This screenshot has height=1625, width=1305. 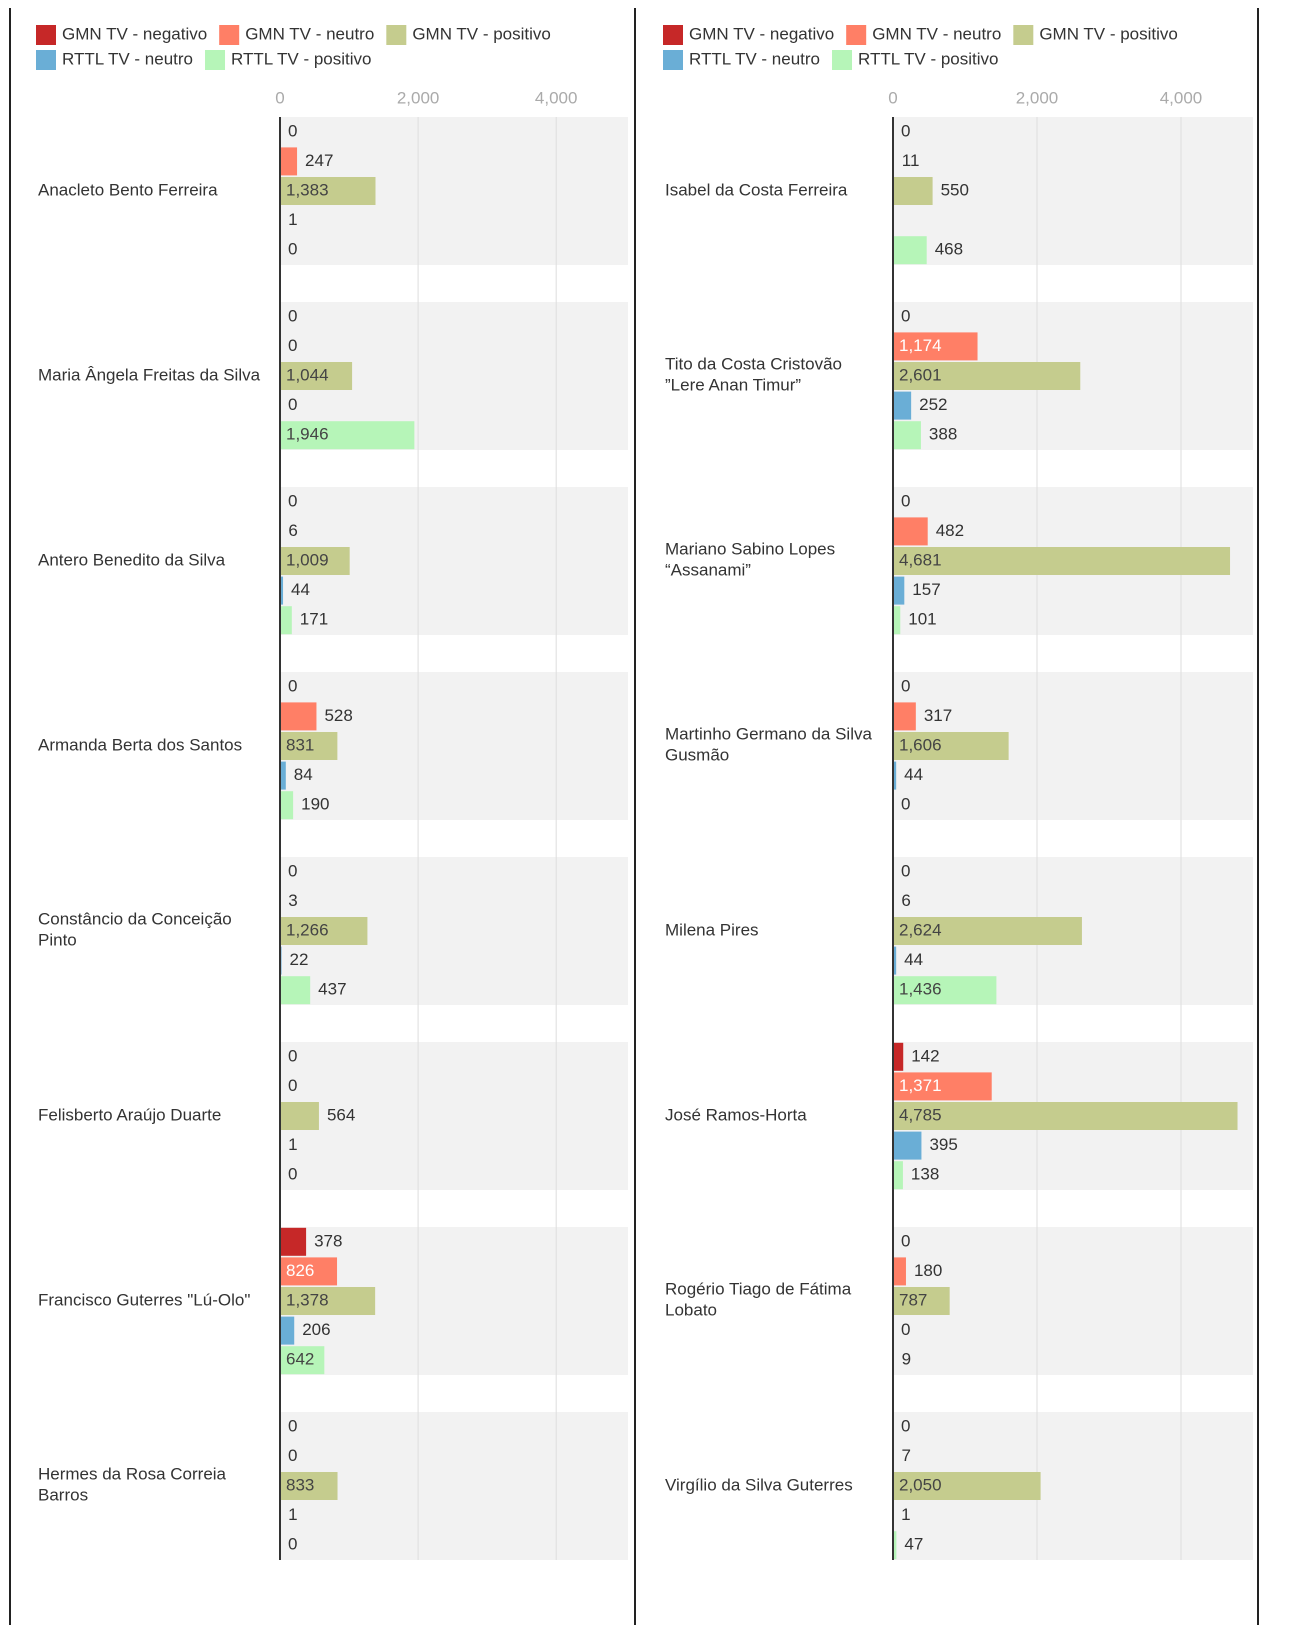 What do you see at coordinates (341, 1114) in the screenshot?
I see `value-label: 564` at bounding box center [341, 1114].